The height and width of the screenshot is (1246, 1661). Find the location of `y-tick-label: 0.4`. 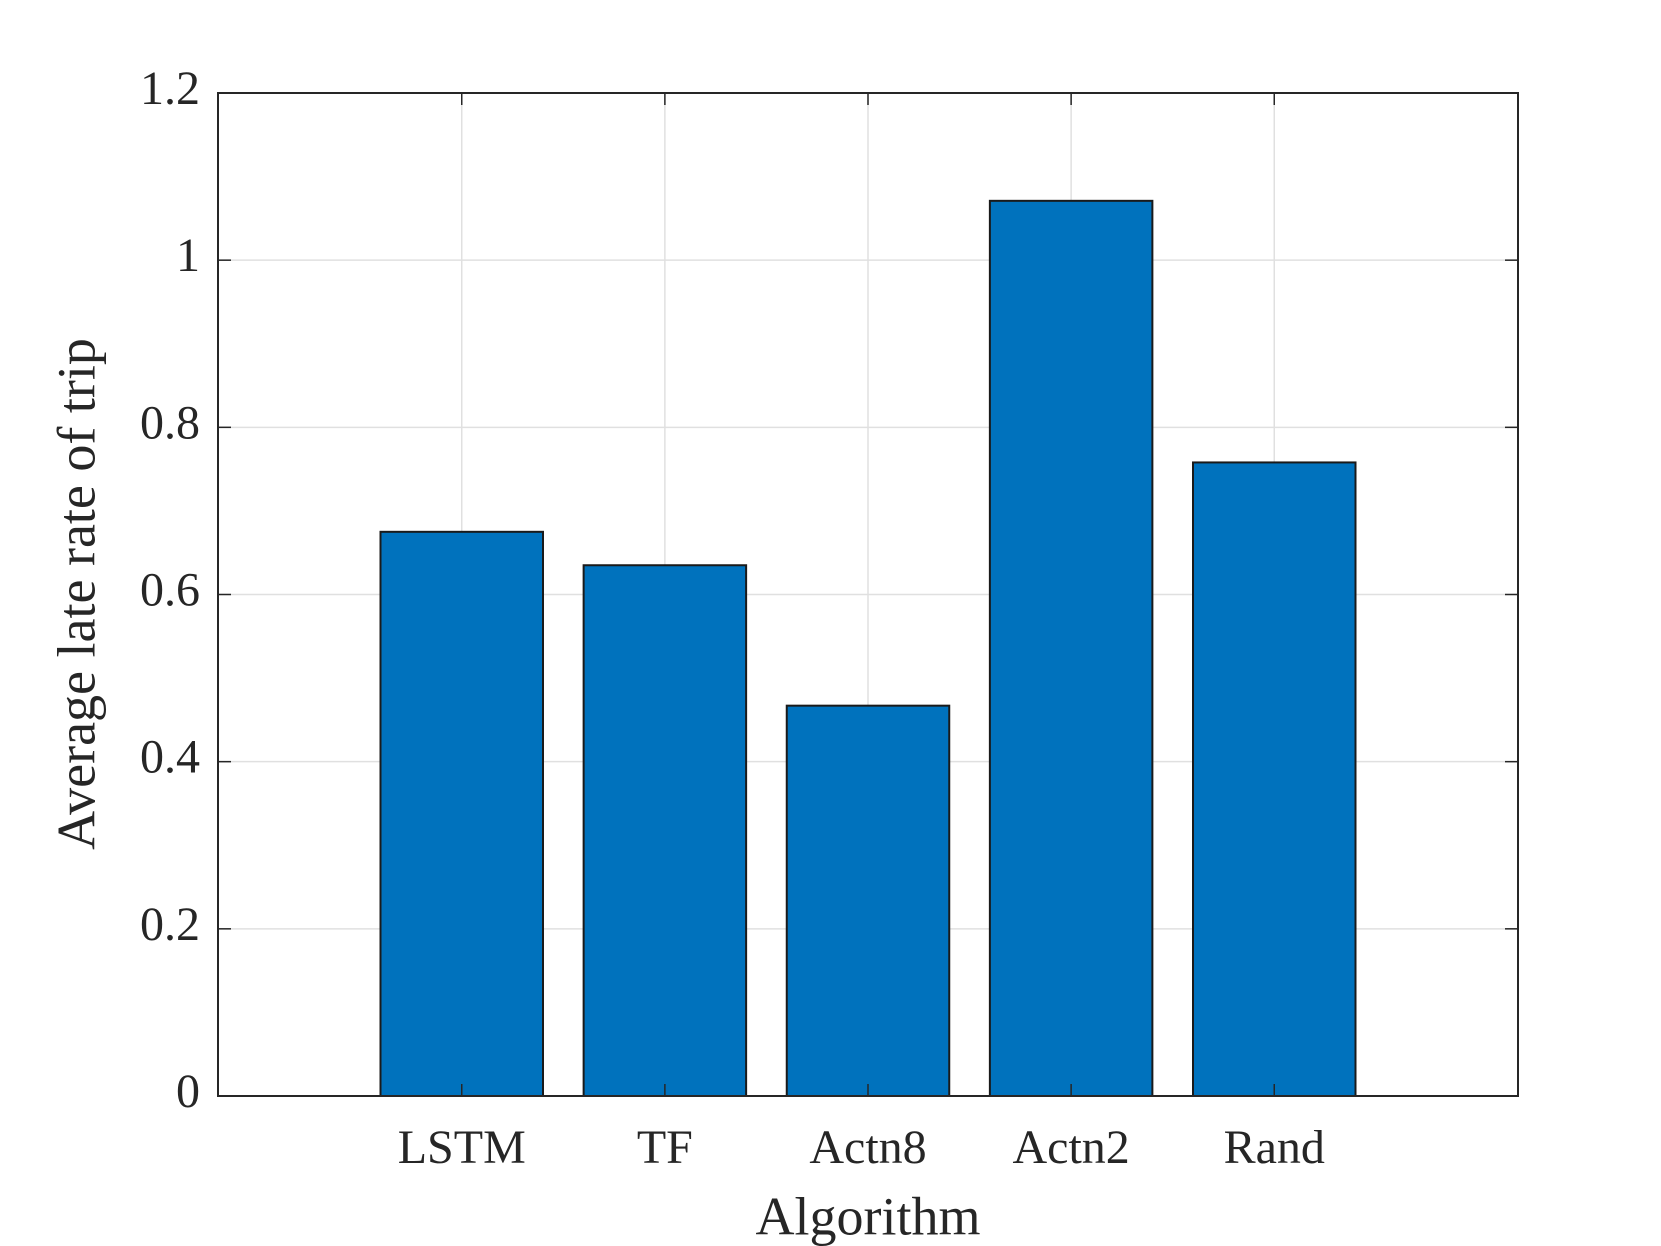

y-tick-label: 0.4 is located at coordinates (170, 757).